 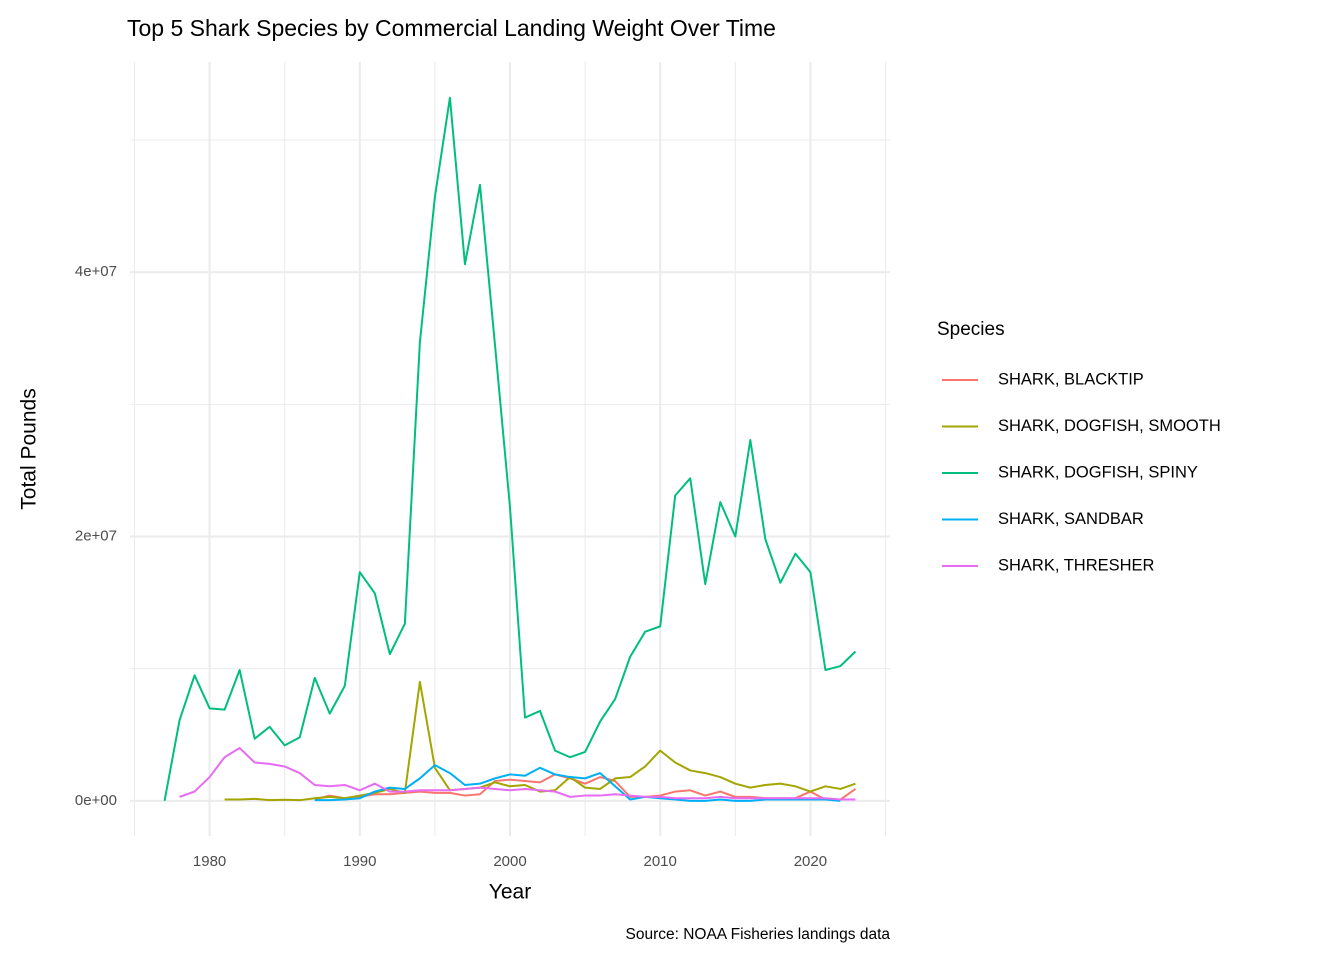 I want to click on x-tick-label: 1980, so click(x=209, y=861).